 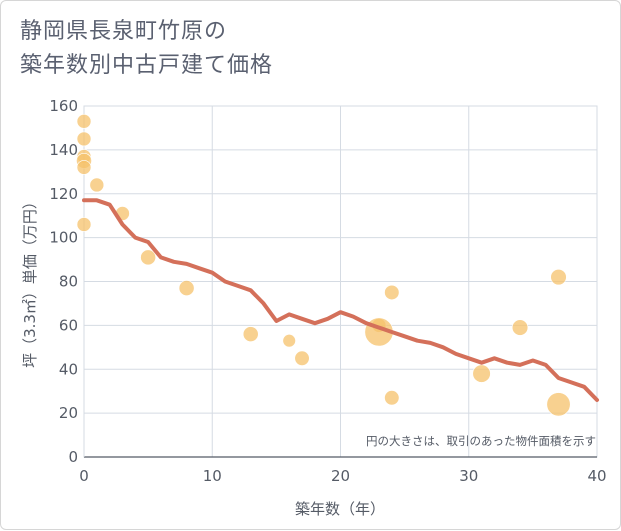 What do you see at coordinates (68, 413) in the screenshot?
I see `y-tick-label: 20` at bounding box center [68, 413].